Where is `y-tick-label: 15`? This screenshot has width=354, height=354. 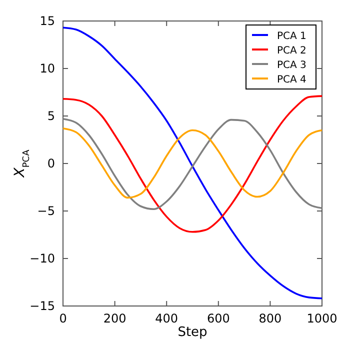 y-tick-label: 15 is located at coordinates (47, 21).